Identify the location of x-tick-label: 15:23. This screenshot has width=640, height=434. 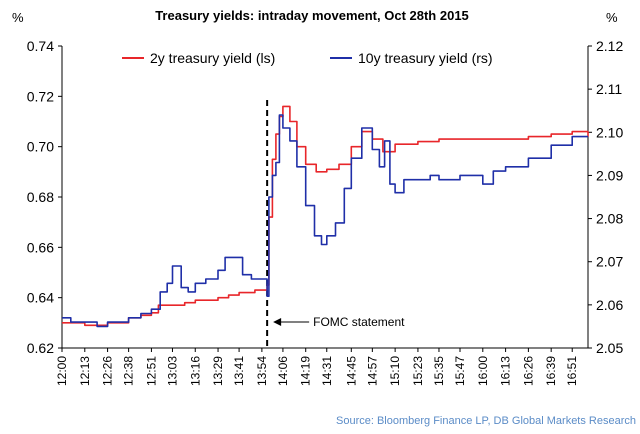
(418, 371).